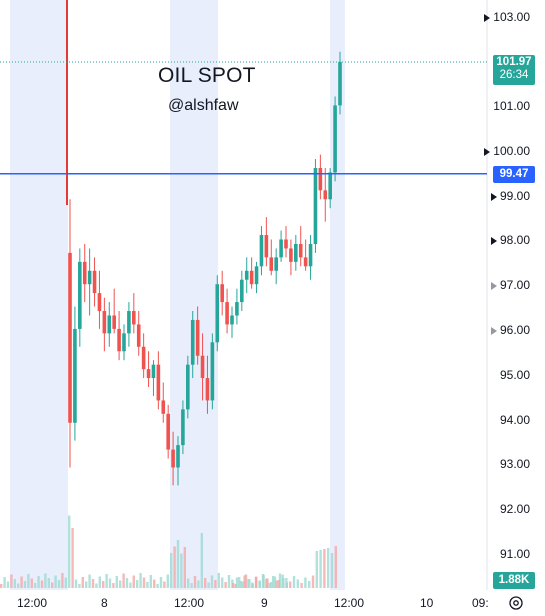 The image size is (545, 616). What do you see at coordinates (514, 464) in the screenshot?
I see `y-tick-93: 93.00` at bounding box center [514, 464].